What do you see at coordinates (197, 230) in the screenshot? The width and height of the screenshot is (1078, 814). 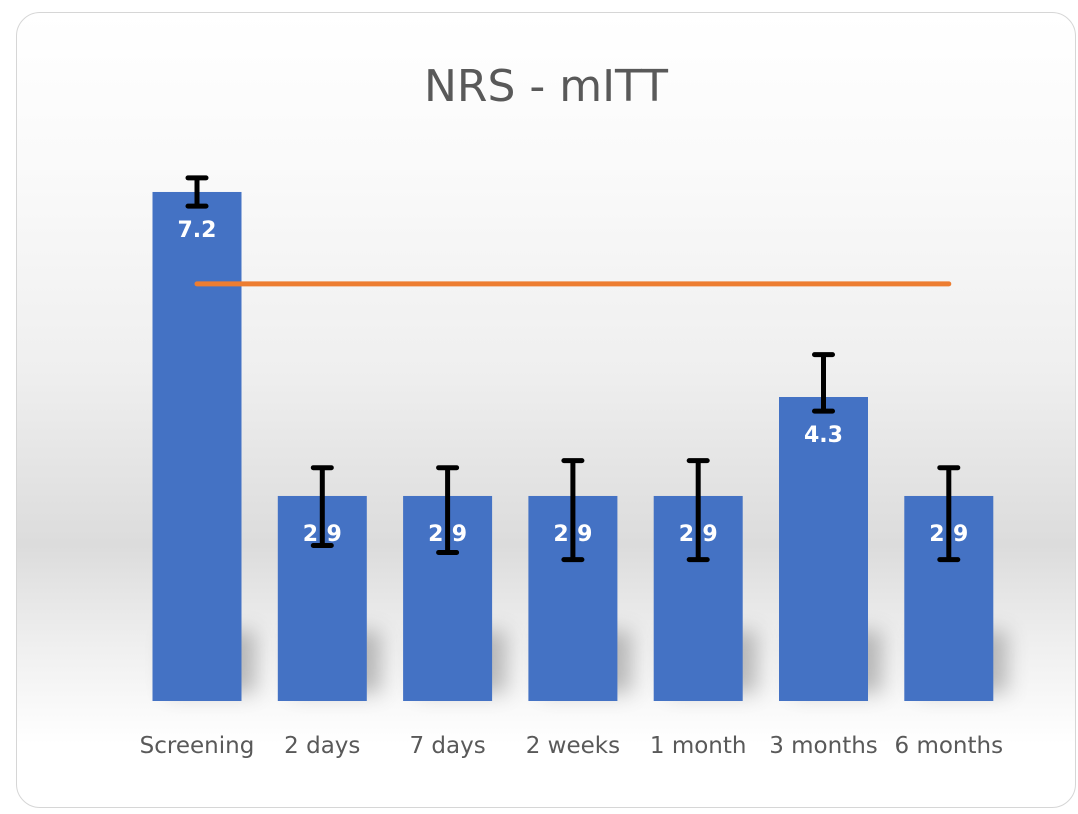 I see `data-label: 7.2` at bounding box center [197, 230].